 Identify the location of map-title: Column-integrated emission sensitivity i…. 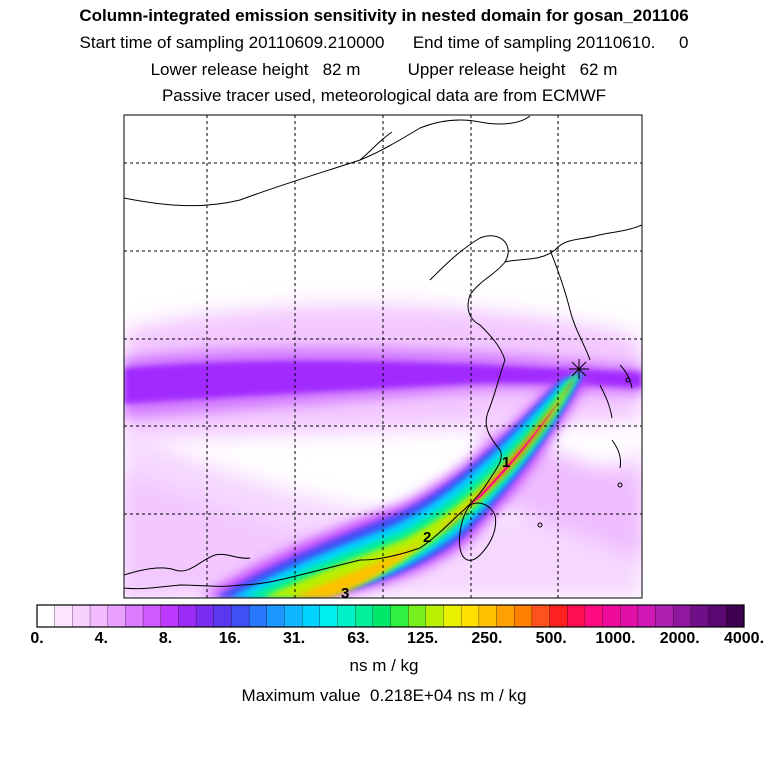
(384, 15).